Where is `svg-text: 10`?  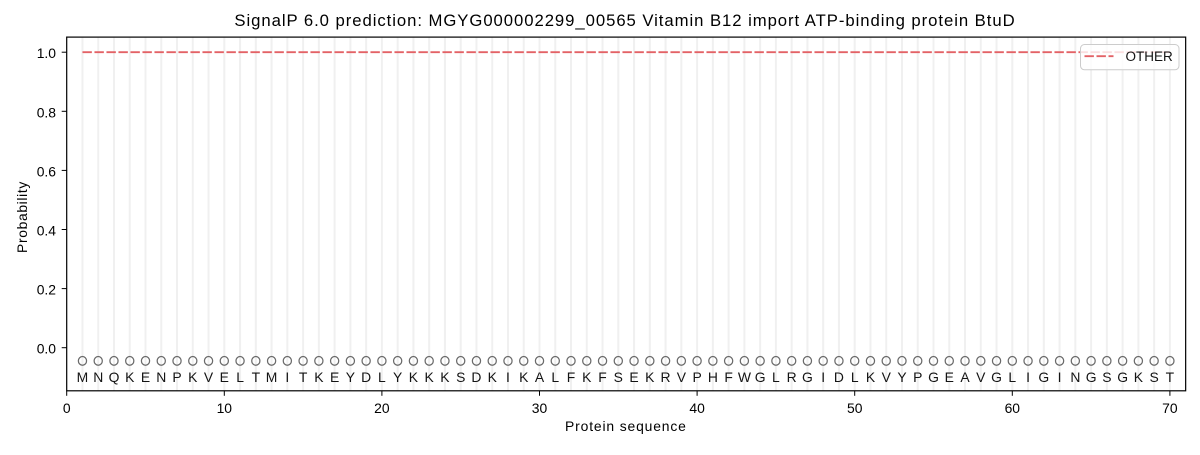
svg-text: 10 is located at coordinates (225, 408).